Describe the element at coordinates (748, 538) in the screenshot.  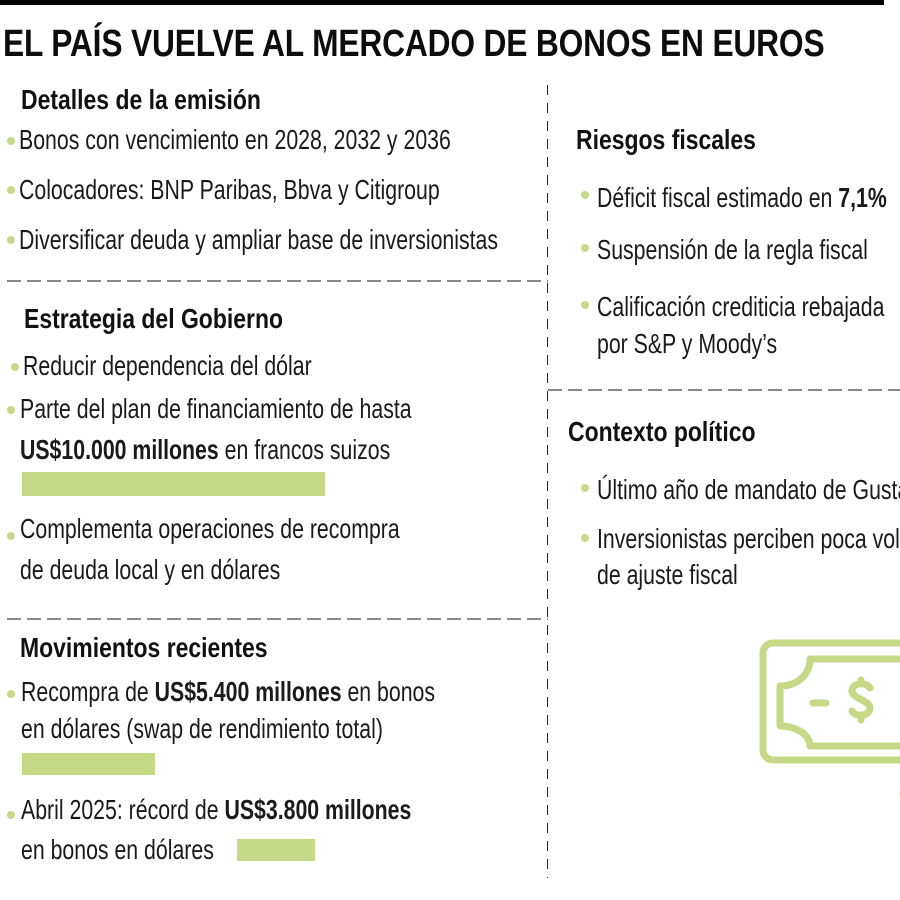
I see `list-item: Inversionistas perciben poca voluntad` at that location.